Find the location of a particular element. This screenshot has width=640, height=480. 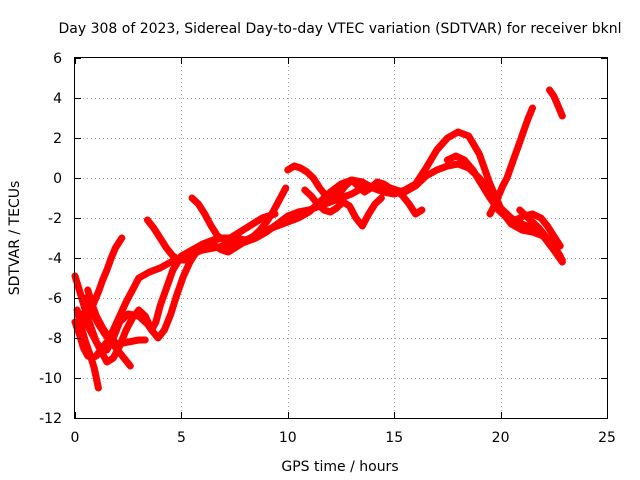

y-tick-label: 0 is located at coordinates (57, 179).